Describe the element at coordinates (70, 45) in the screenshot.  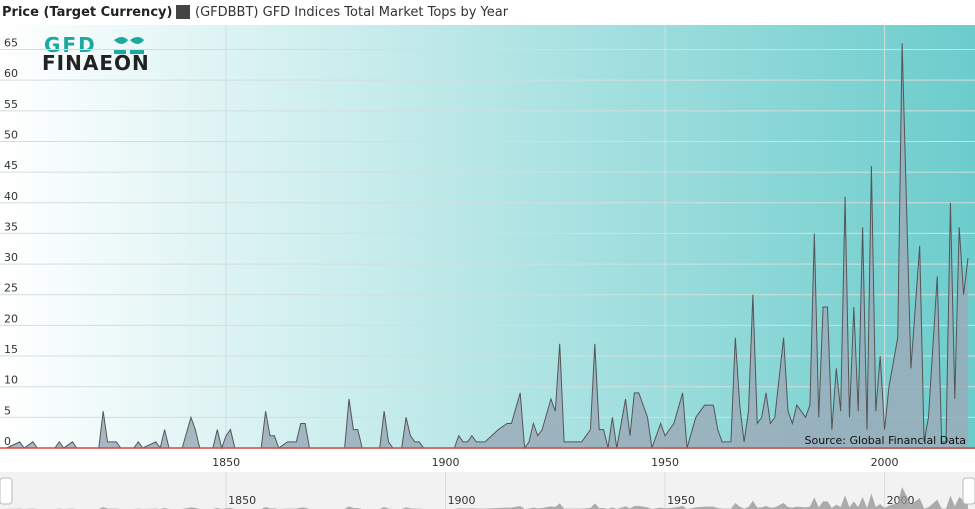
I see `logo-top: GFD` at that location.